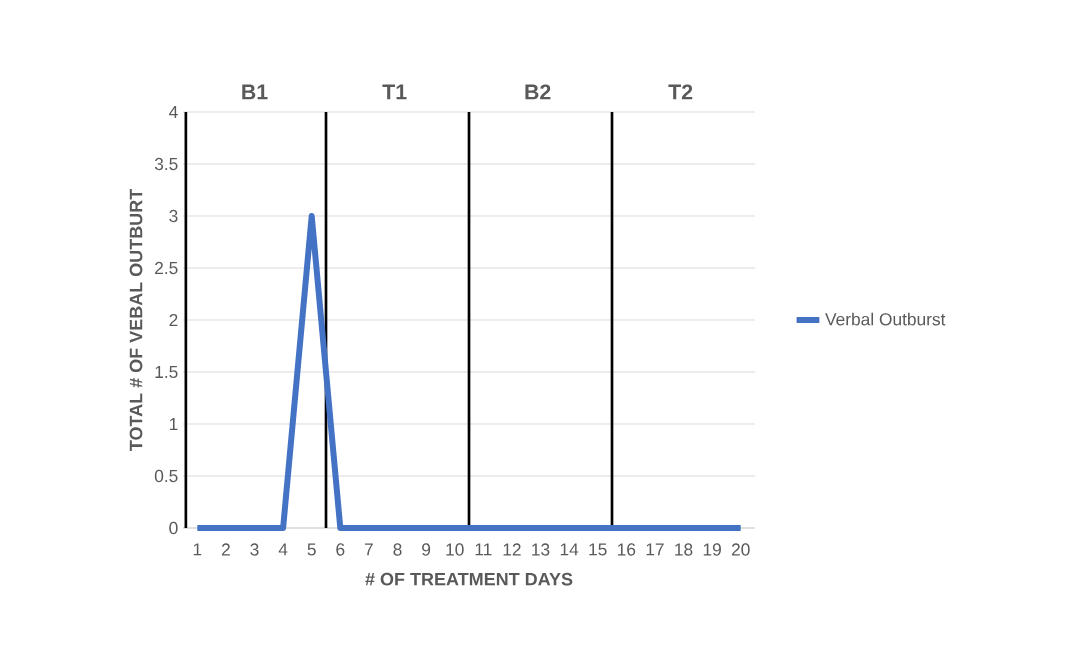 This screenshot has height=657, width=1074. I want to click on x-tick-label: 7, so click(368, 549).